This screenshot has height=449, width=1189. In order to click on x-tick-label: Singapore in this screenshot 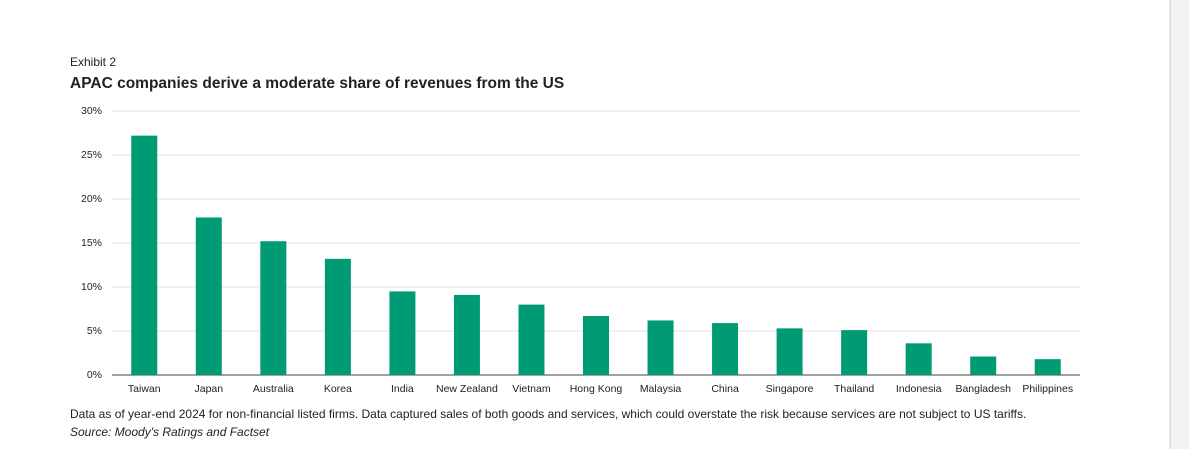, I will do `click(790, 389)`.